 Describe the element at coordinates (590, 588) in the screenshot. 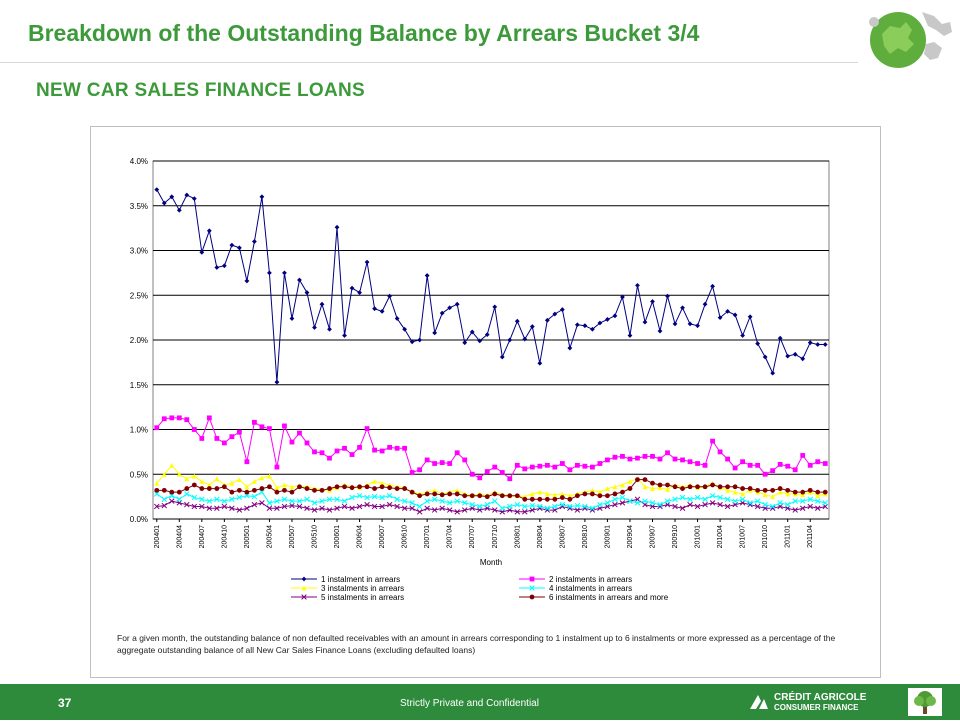

I see `legend-label: 4 instalments in arrears` at that location.